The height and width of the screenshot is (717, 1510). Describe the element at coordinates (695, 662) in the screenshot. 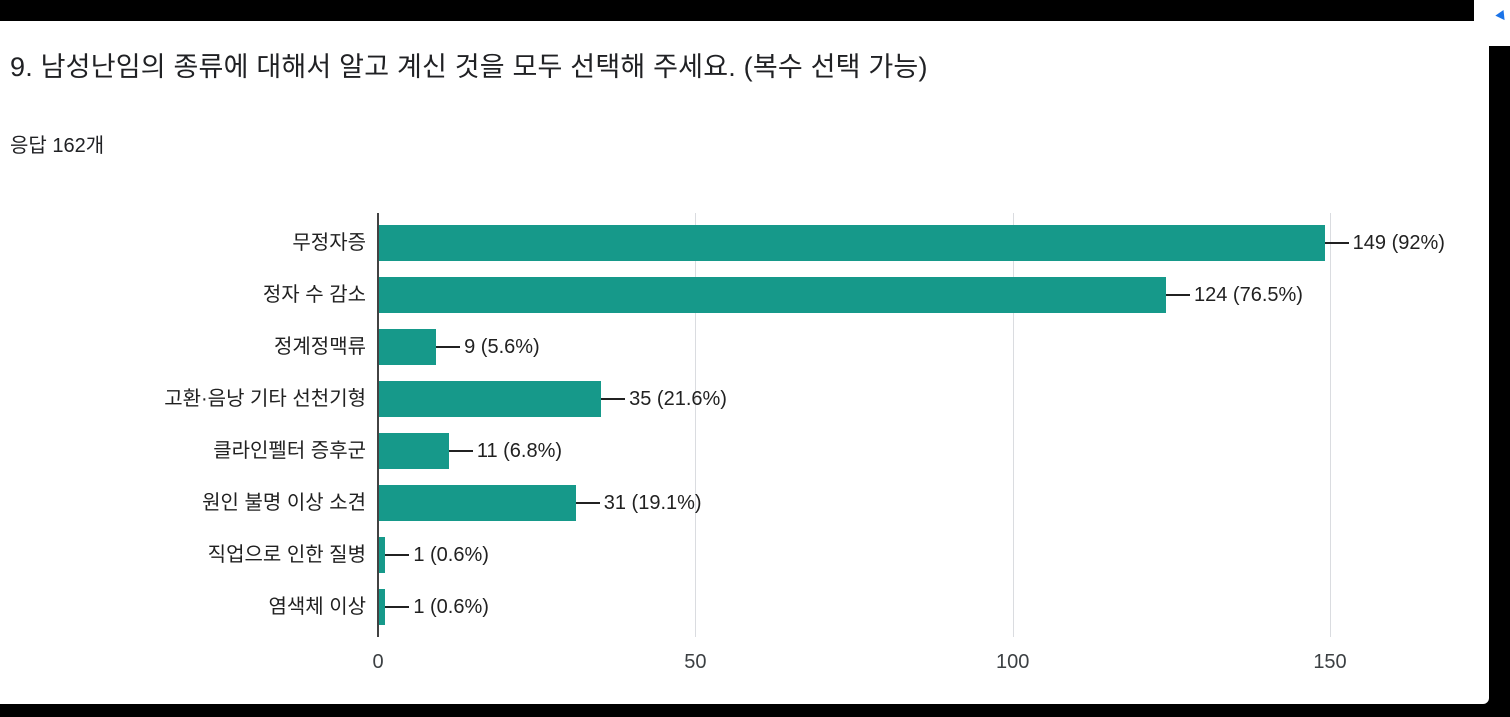

I see `x-tick-label: 50` at that location.